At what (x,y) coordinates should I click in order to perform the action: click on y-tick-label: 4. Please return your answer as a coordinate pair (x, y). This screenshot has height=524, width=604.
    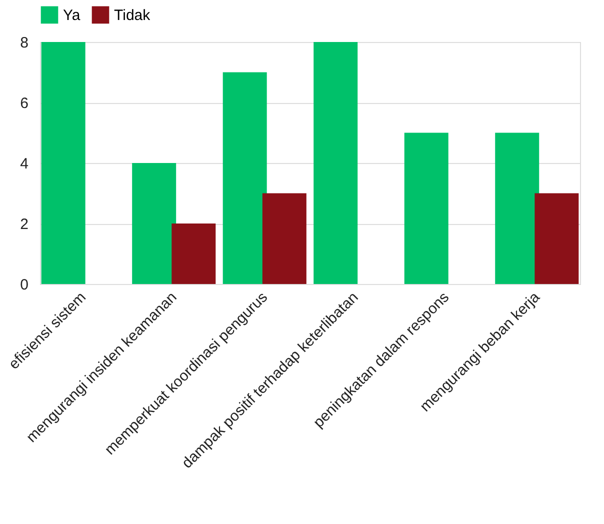
    Looking at the image, I should click on (24, 164).